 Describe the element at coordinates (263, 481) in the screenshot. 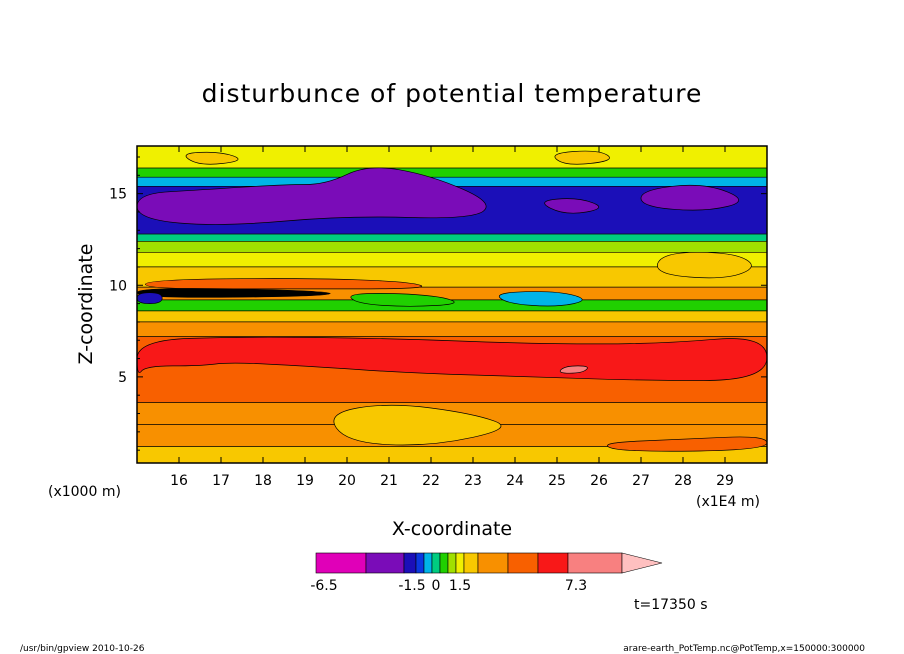

I see `x-tick-label-18: 18` at that location.